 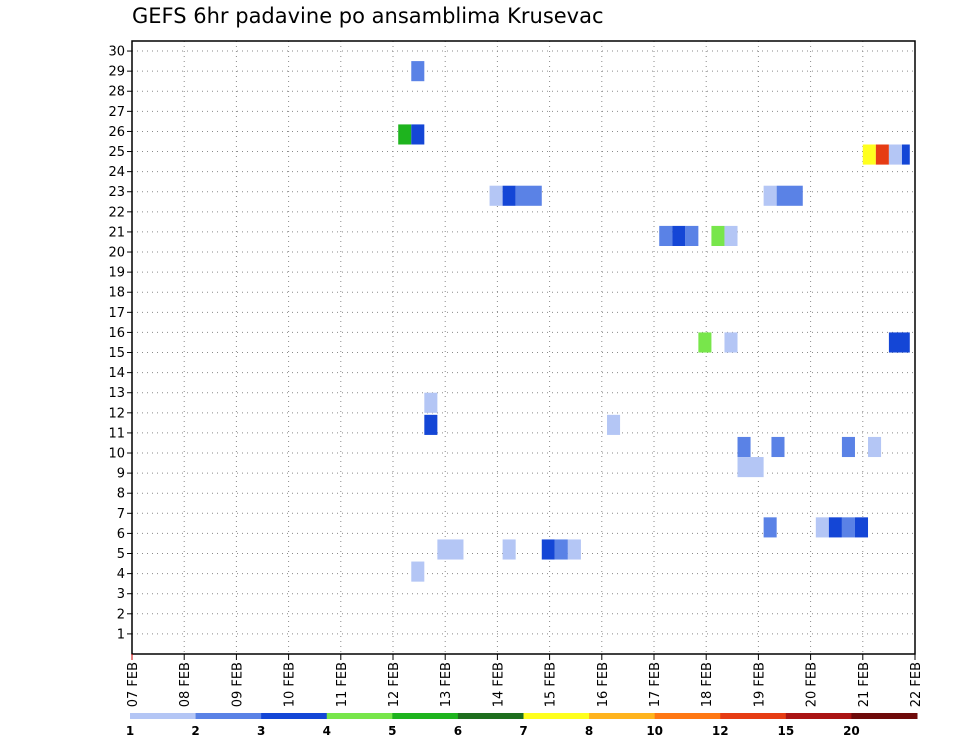 What do you see at coordinates (121, 574) in the screenshot?
I see `y-tick-label: 4` at bounding box center [121, 574].